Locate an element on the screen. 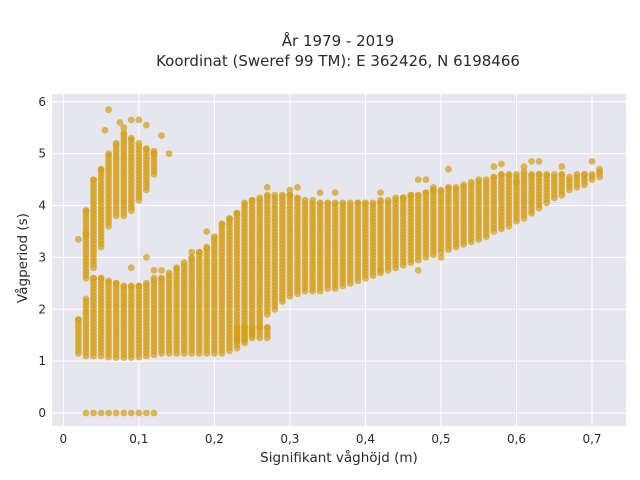 This screenshot has height=480, width=640. y-tick-label: 6 is located at coordinates (42, 102).